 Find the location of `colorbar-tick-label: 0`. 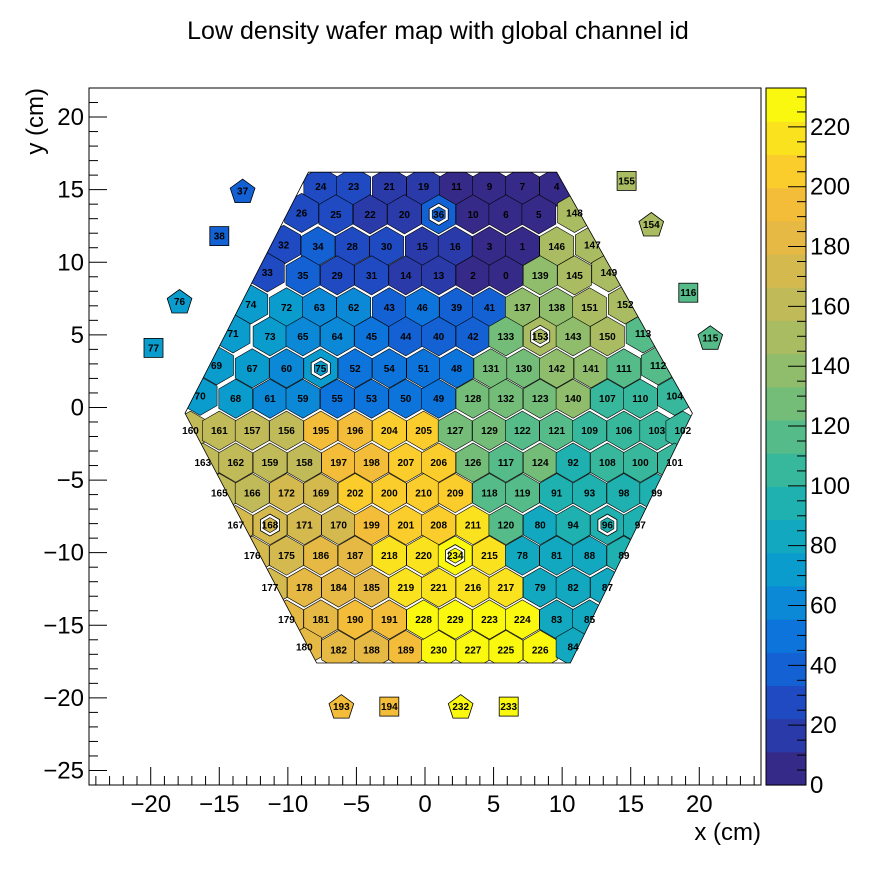

colorbar-tick-label: 0 is located at coordinates (816, 785).